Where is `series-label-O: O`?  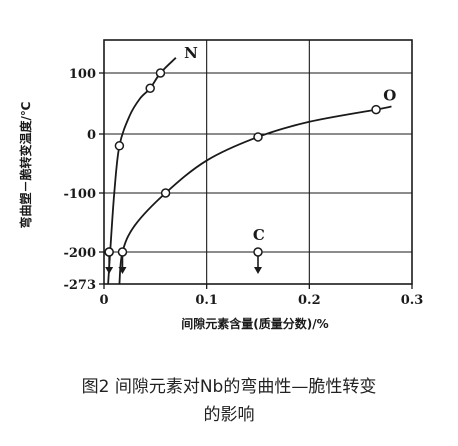
series-label-O: O is located at coordinates (389, 95).